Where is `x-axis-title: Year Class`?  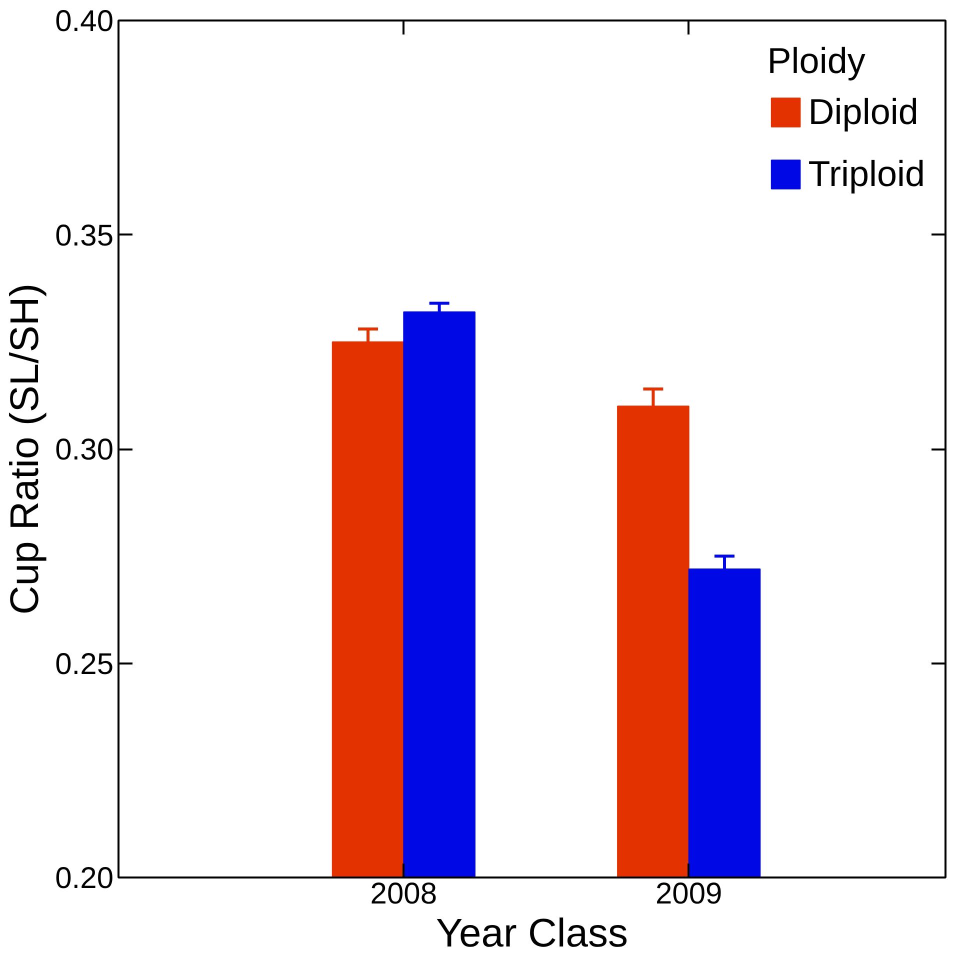
x-axis-title: Year Class is located at coordinates (532, 934).